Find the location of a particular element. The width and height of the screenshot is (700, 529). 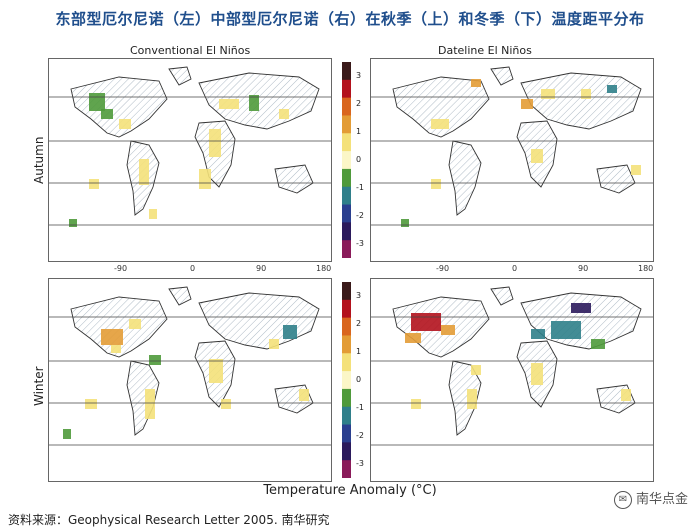

map-conventional-autumn is located at coordinates (190, 146).